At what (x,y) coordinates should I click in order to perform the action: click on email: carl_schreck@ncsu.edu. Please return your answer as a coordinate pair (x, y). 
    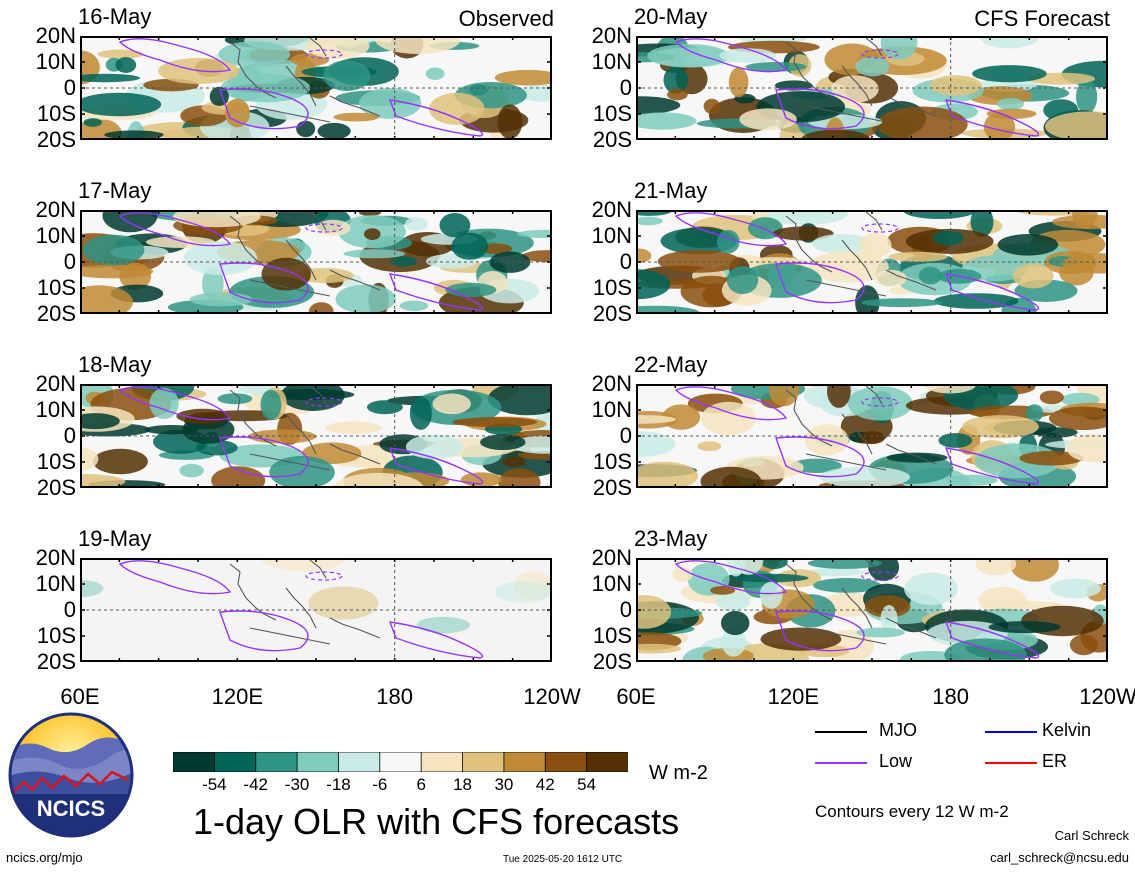
    Looking at the image, I should click on (1059, 857).